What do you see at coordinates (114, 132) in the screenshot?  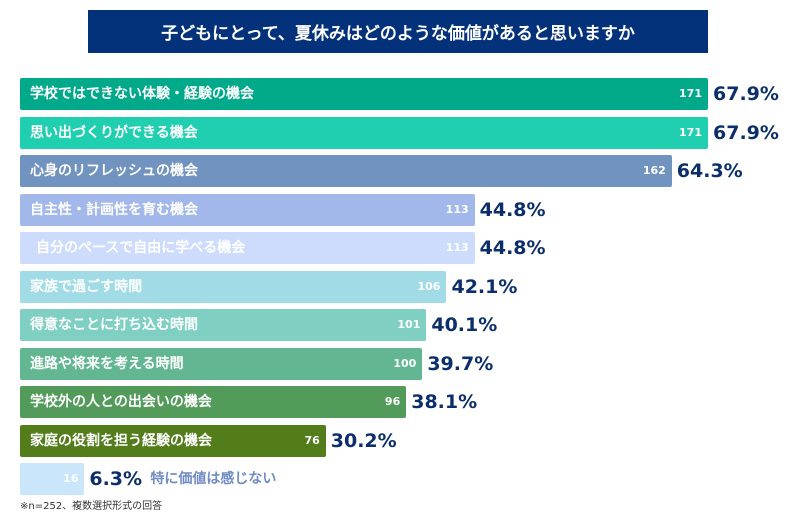 I see `category-label: 思い出づくりができる機会` at bounding box center [114, 132].